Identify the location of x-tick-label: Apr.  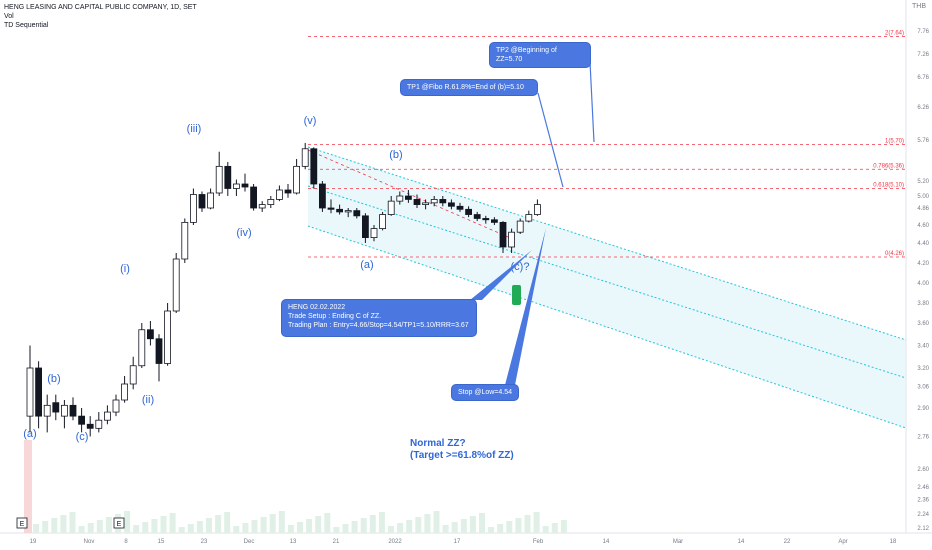
(842, 542).